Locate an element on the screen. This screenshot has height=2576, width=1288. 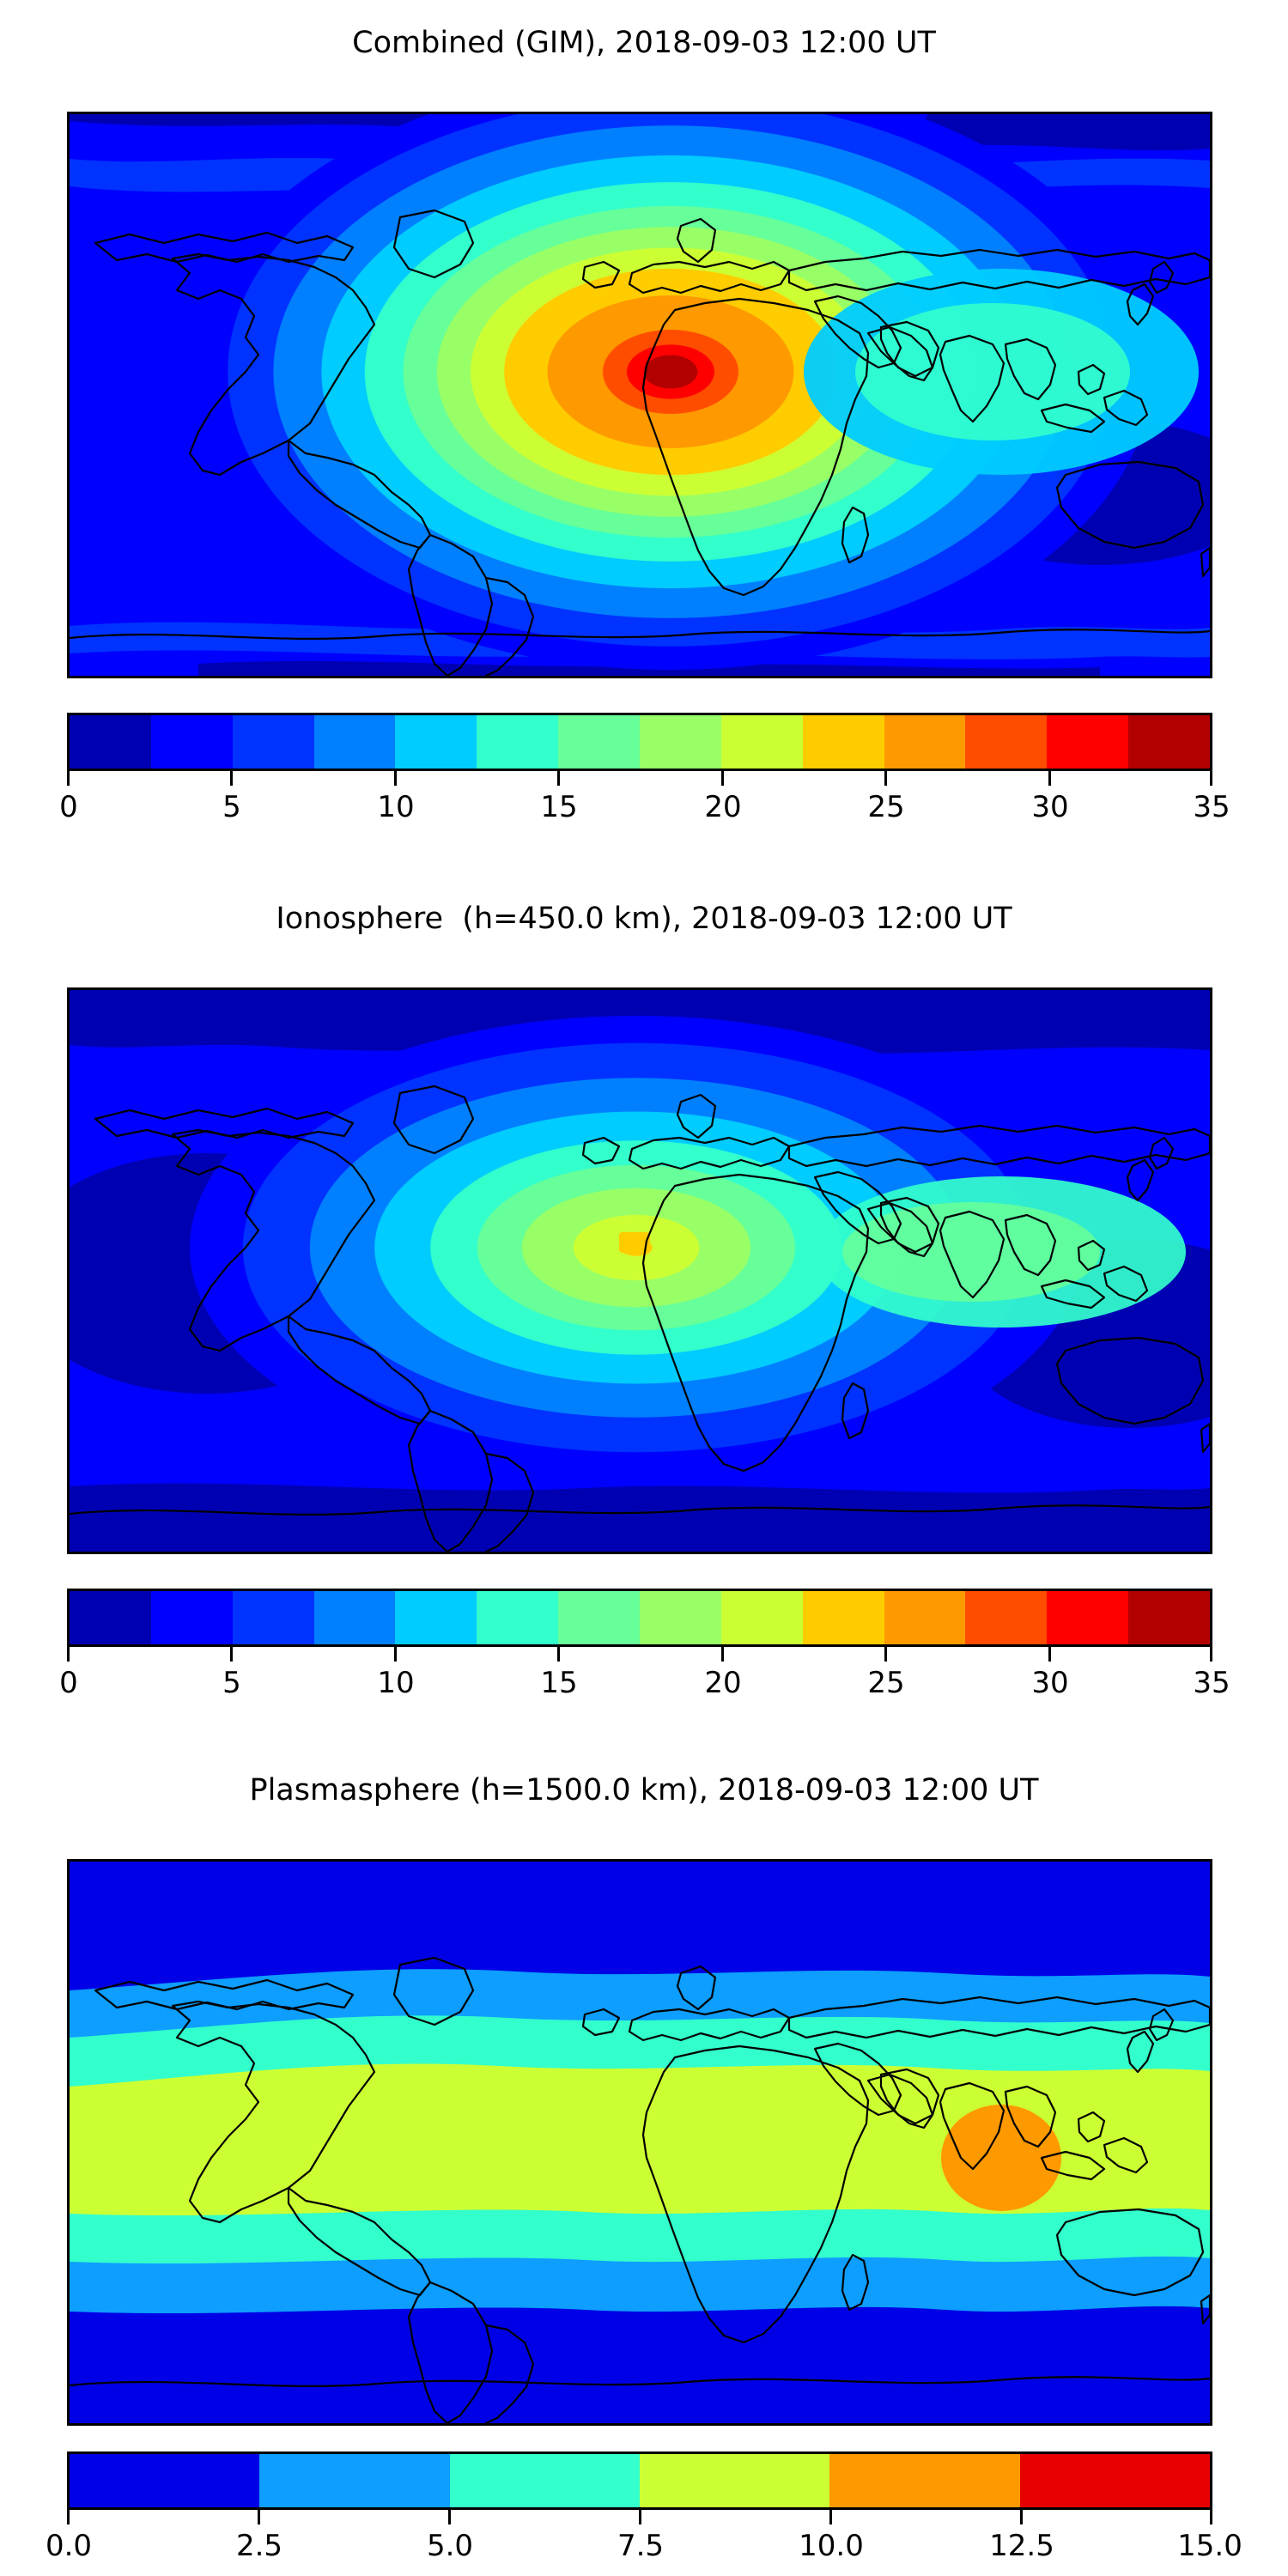
colorbar-ionosphere is located at coordinates (640, 1618).